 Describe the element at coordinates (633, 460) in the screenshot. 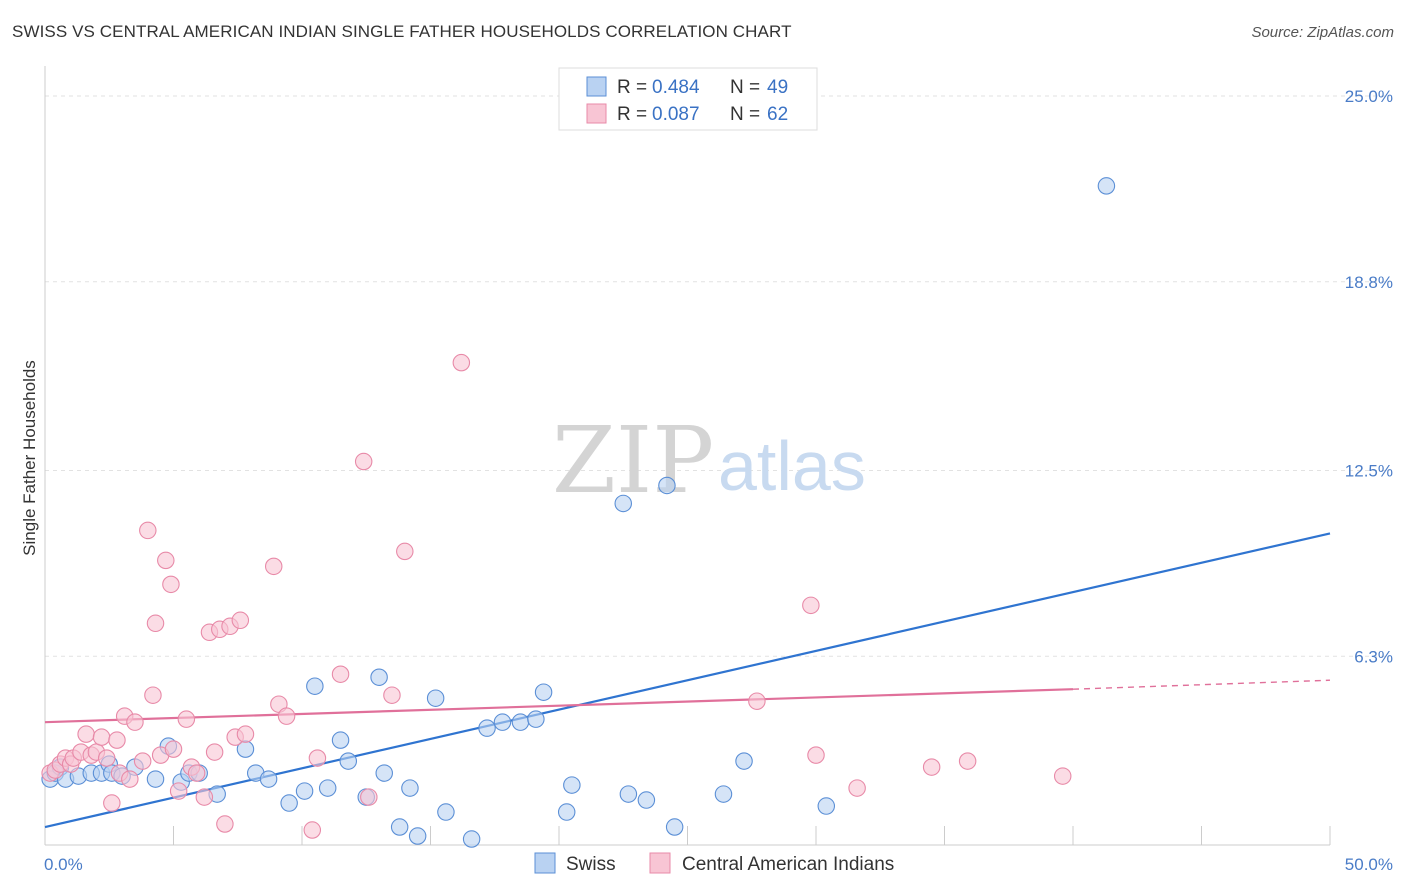

I see `watermark-zip: ZIP` at that location.